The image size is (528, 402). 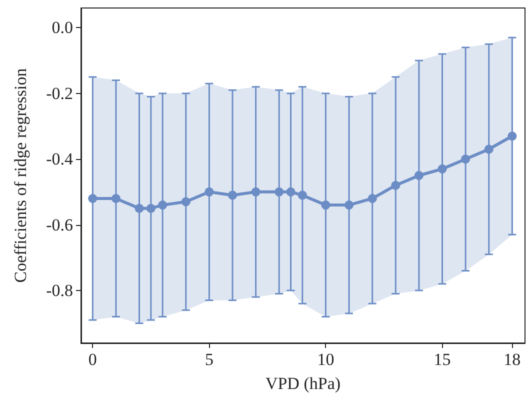 I want to click on y-tick-label: 0.0, so click(x=62, y=28).